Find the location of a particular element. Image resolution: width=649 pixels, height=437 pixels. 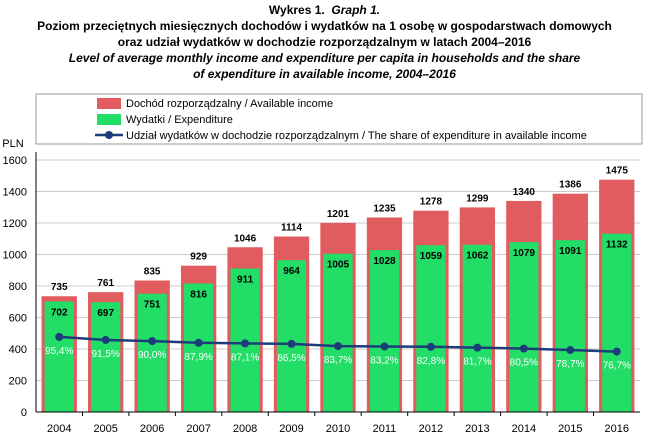

share-value-label: 83,7% is located at coordinates (338, 360).